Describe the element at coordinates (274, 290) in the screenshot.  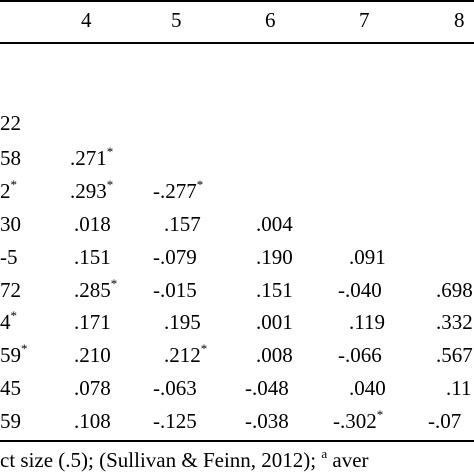
I see `cell-r5-c6: .151` at that location.